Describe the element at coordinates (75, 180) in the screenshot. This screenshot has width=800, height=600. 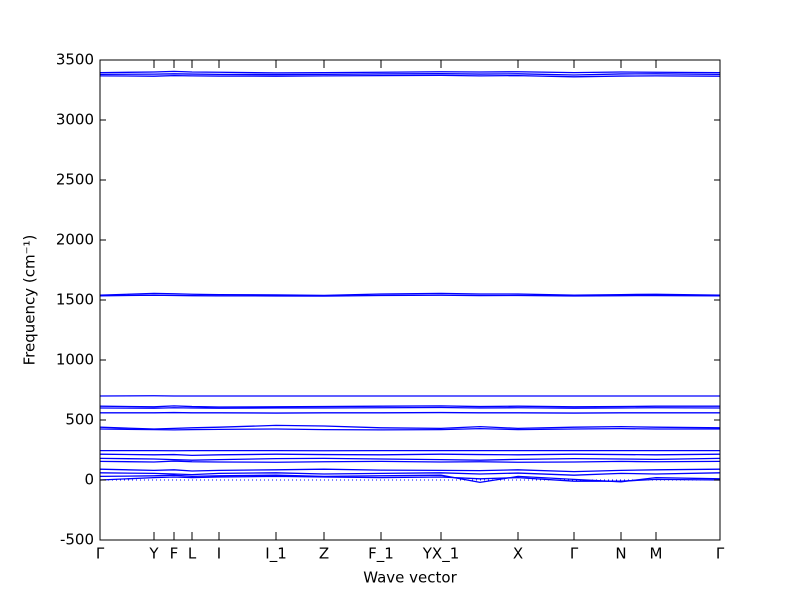
I see `y-tick-label: 2500` at that location.